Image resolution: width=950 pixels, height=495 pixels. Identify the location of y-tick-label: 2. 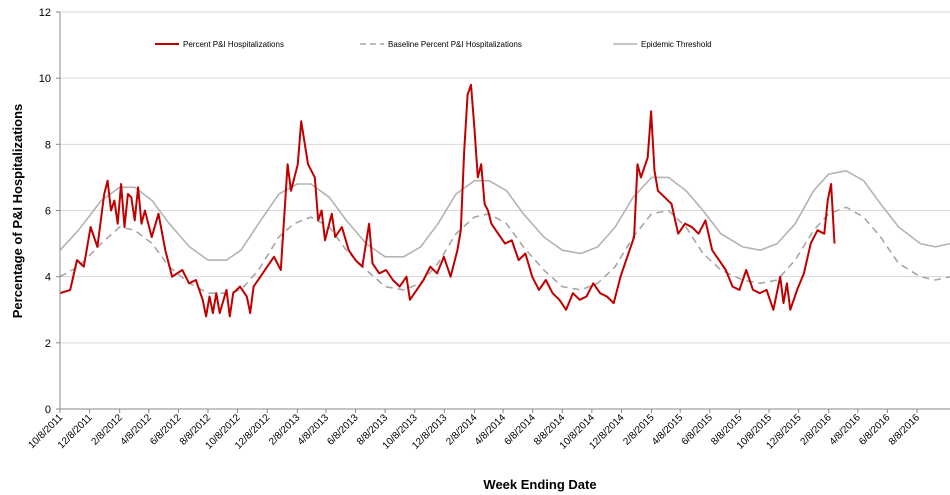
(48, 344).